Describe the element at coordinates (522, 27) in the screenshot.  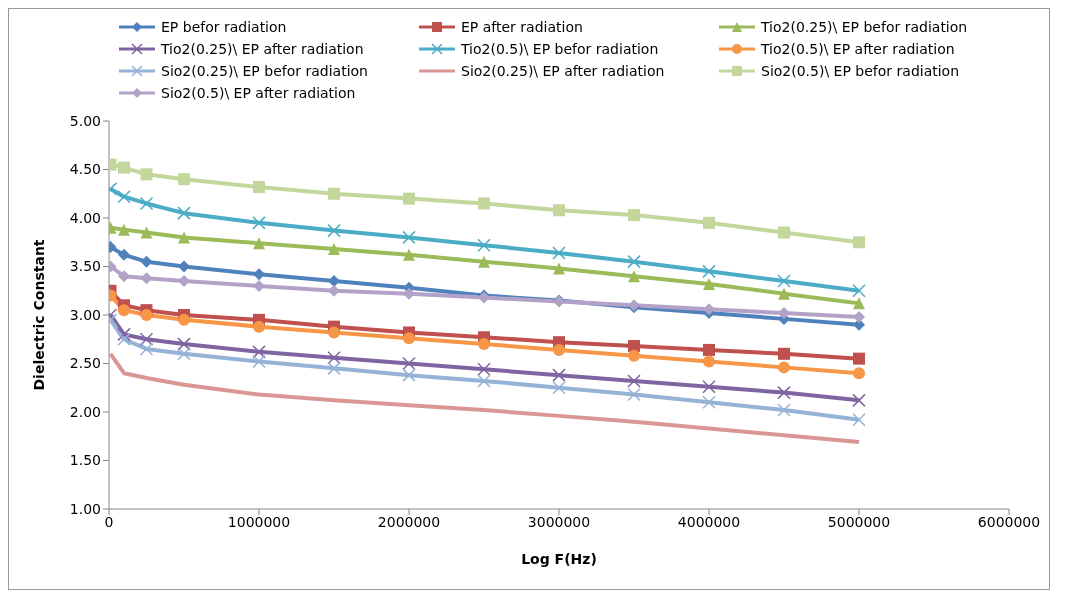
I see `legend-label: EP after radiation` at that location.